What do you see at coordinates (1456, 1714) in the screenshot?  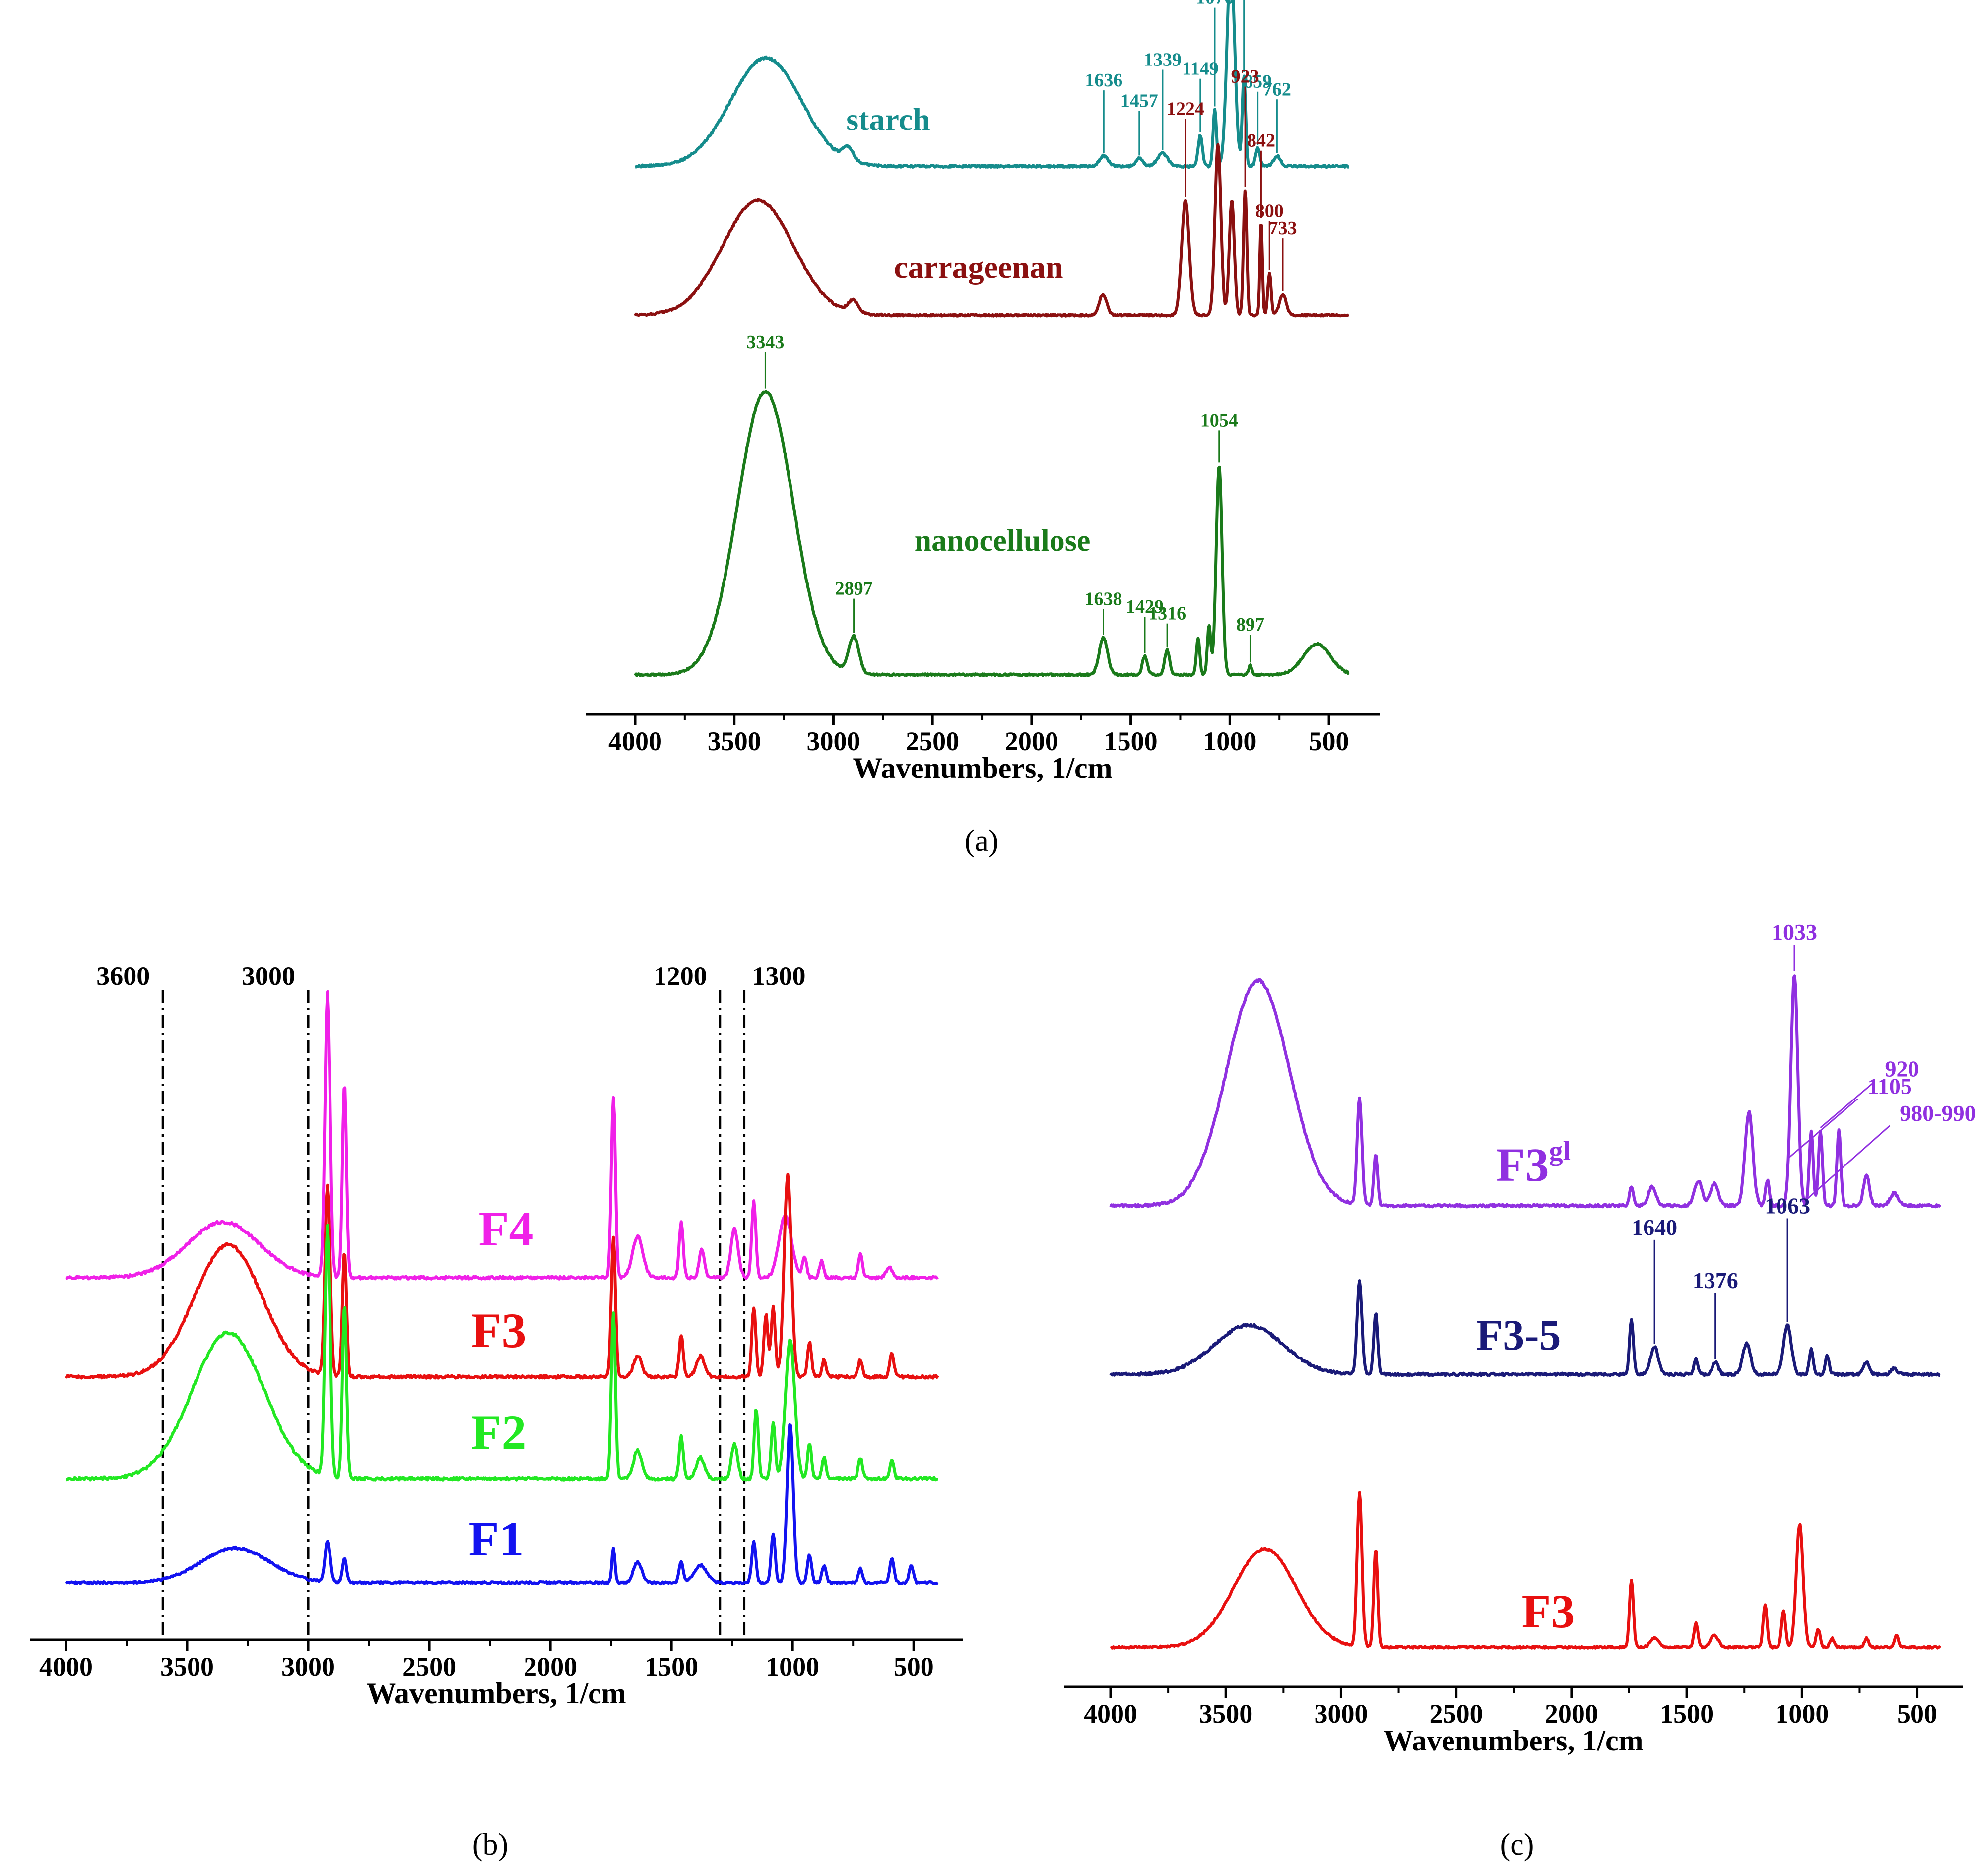 I see `c-tick-label-2500: 2500` at bounding box center [1456, 1714].